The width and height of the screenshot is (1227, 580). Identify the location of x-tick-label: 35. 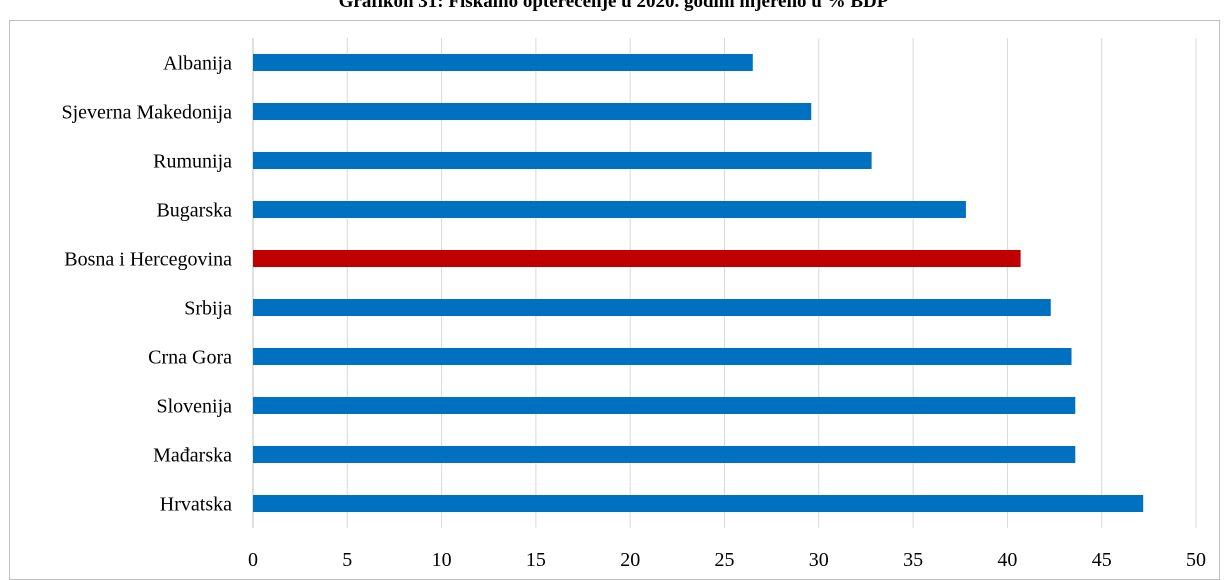
(913, 560).